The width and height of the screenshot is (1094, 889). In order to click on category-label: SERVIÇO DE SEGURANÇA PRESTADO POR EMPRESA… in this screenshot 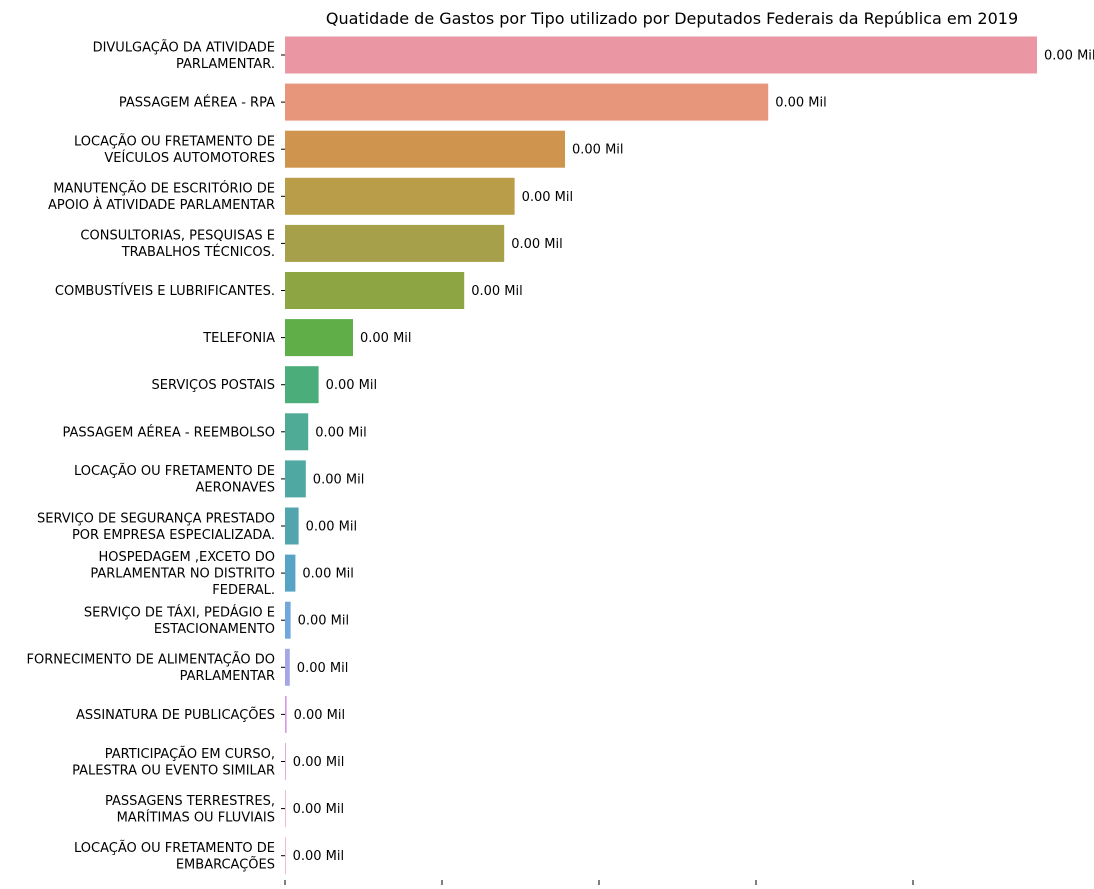, I will do `click(156, 527)`.